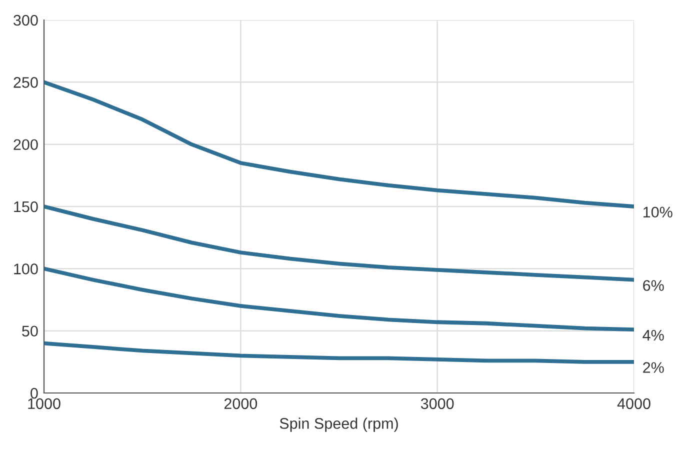 The height and width of the screenshot is (451, 679). What do you see at coordinates (26, 144) in the screenshot?
I see `y-tick-label: 200` at bounding box center [26, 144].